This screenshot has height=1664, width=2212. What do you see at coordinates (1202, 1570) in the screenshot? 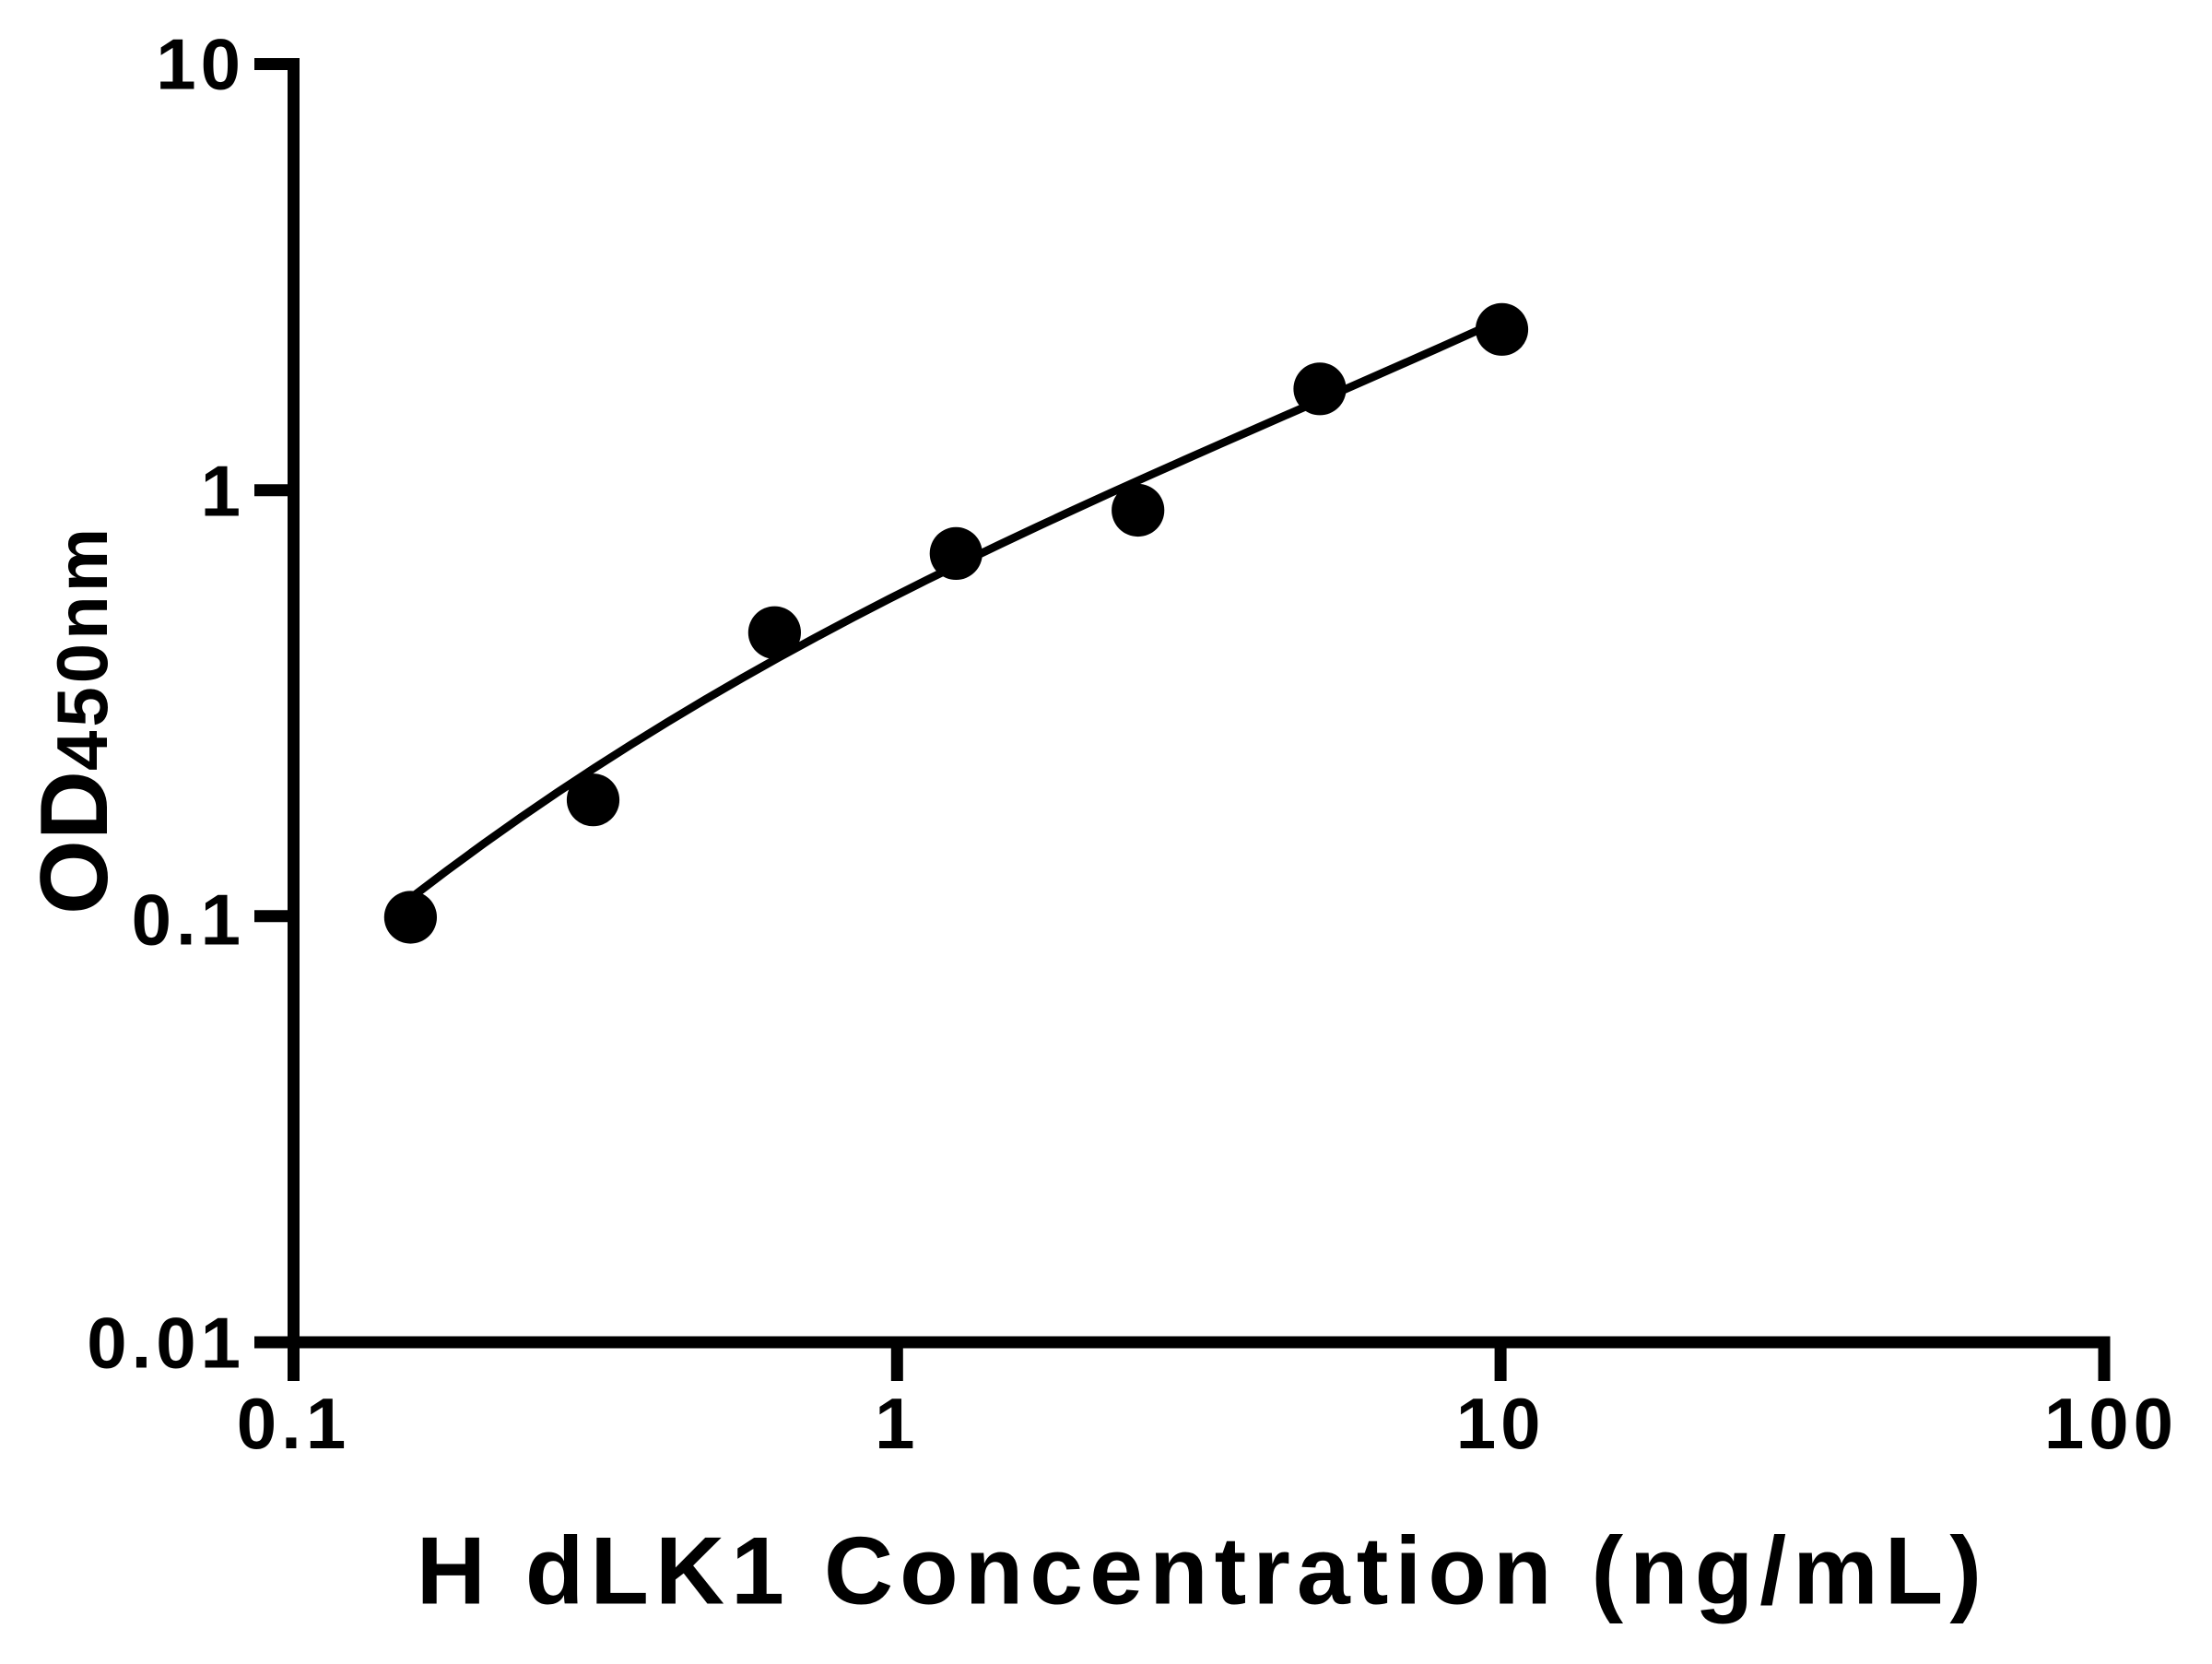
I see `svg-text: H dLK1 Concentration (ng/mL)` at bounding box center [1202, 1570].